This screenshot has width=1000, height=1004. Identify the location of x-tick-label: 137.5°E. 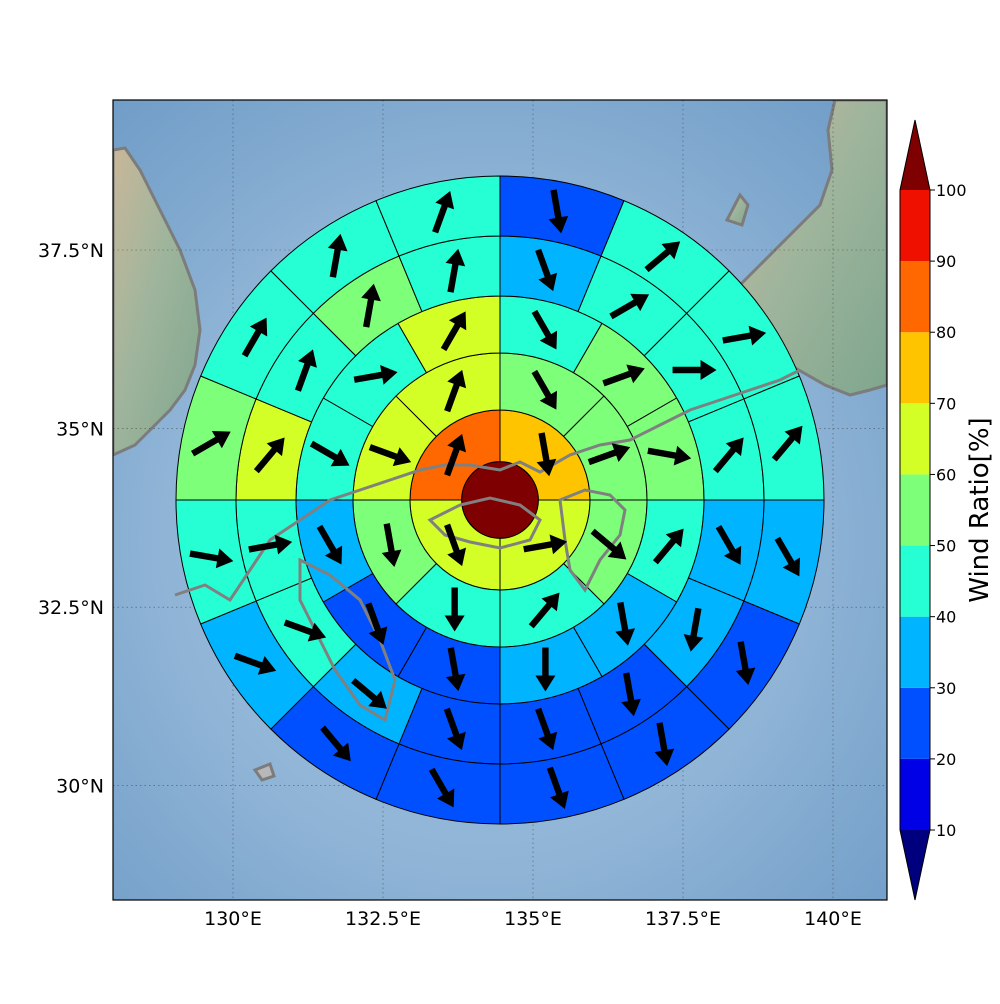
(683, 919).